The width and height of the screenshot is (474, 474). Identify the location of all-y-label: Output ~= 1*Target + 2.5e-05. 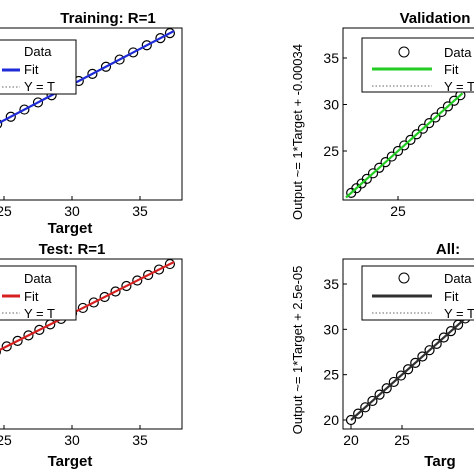
(297, 350).